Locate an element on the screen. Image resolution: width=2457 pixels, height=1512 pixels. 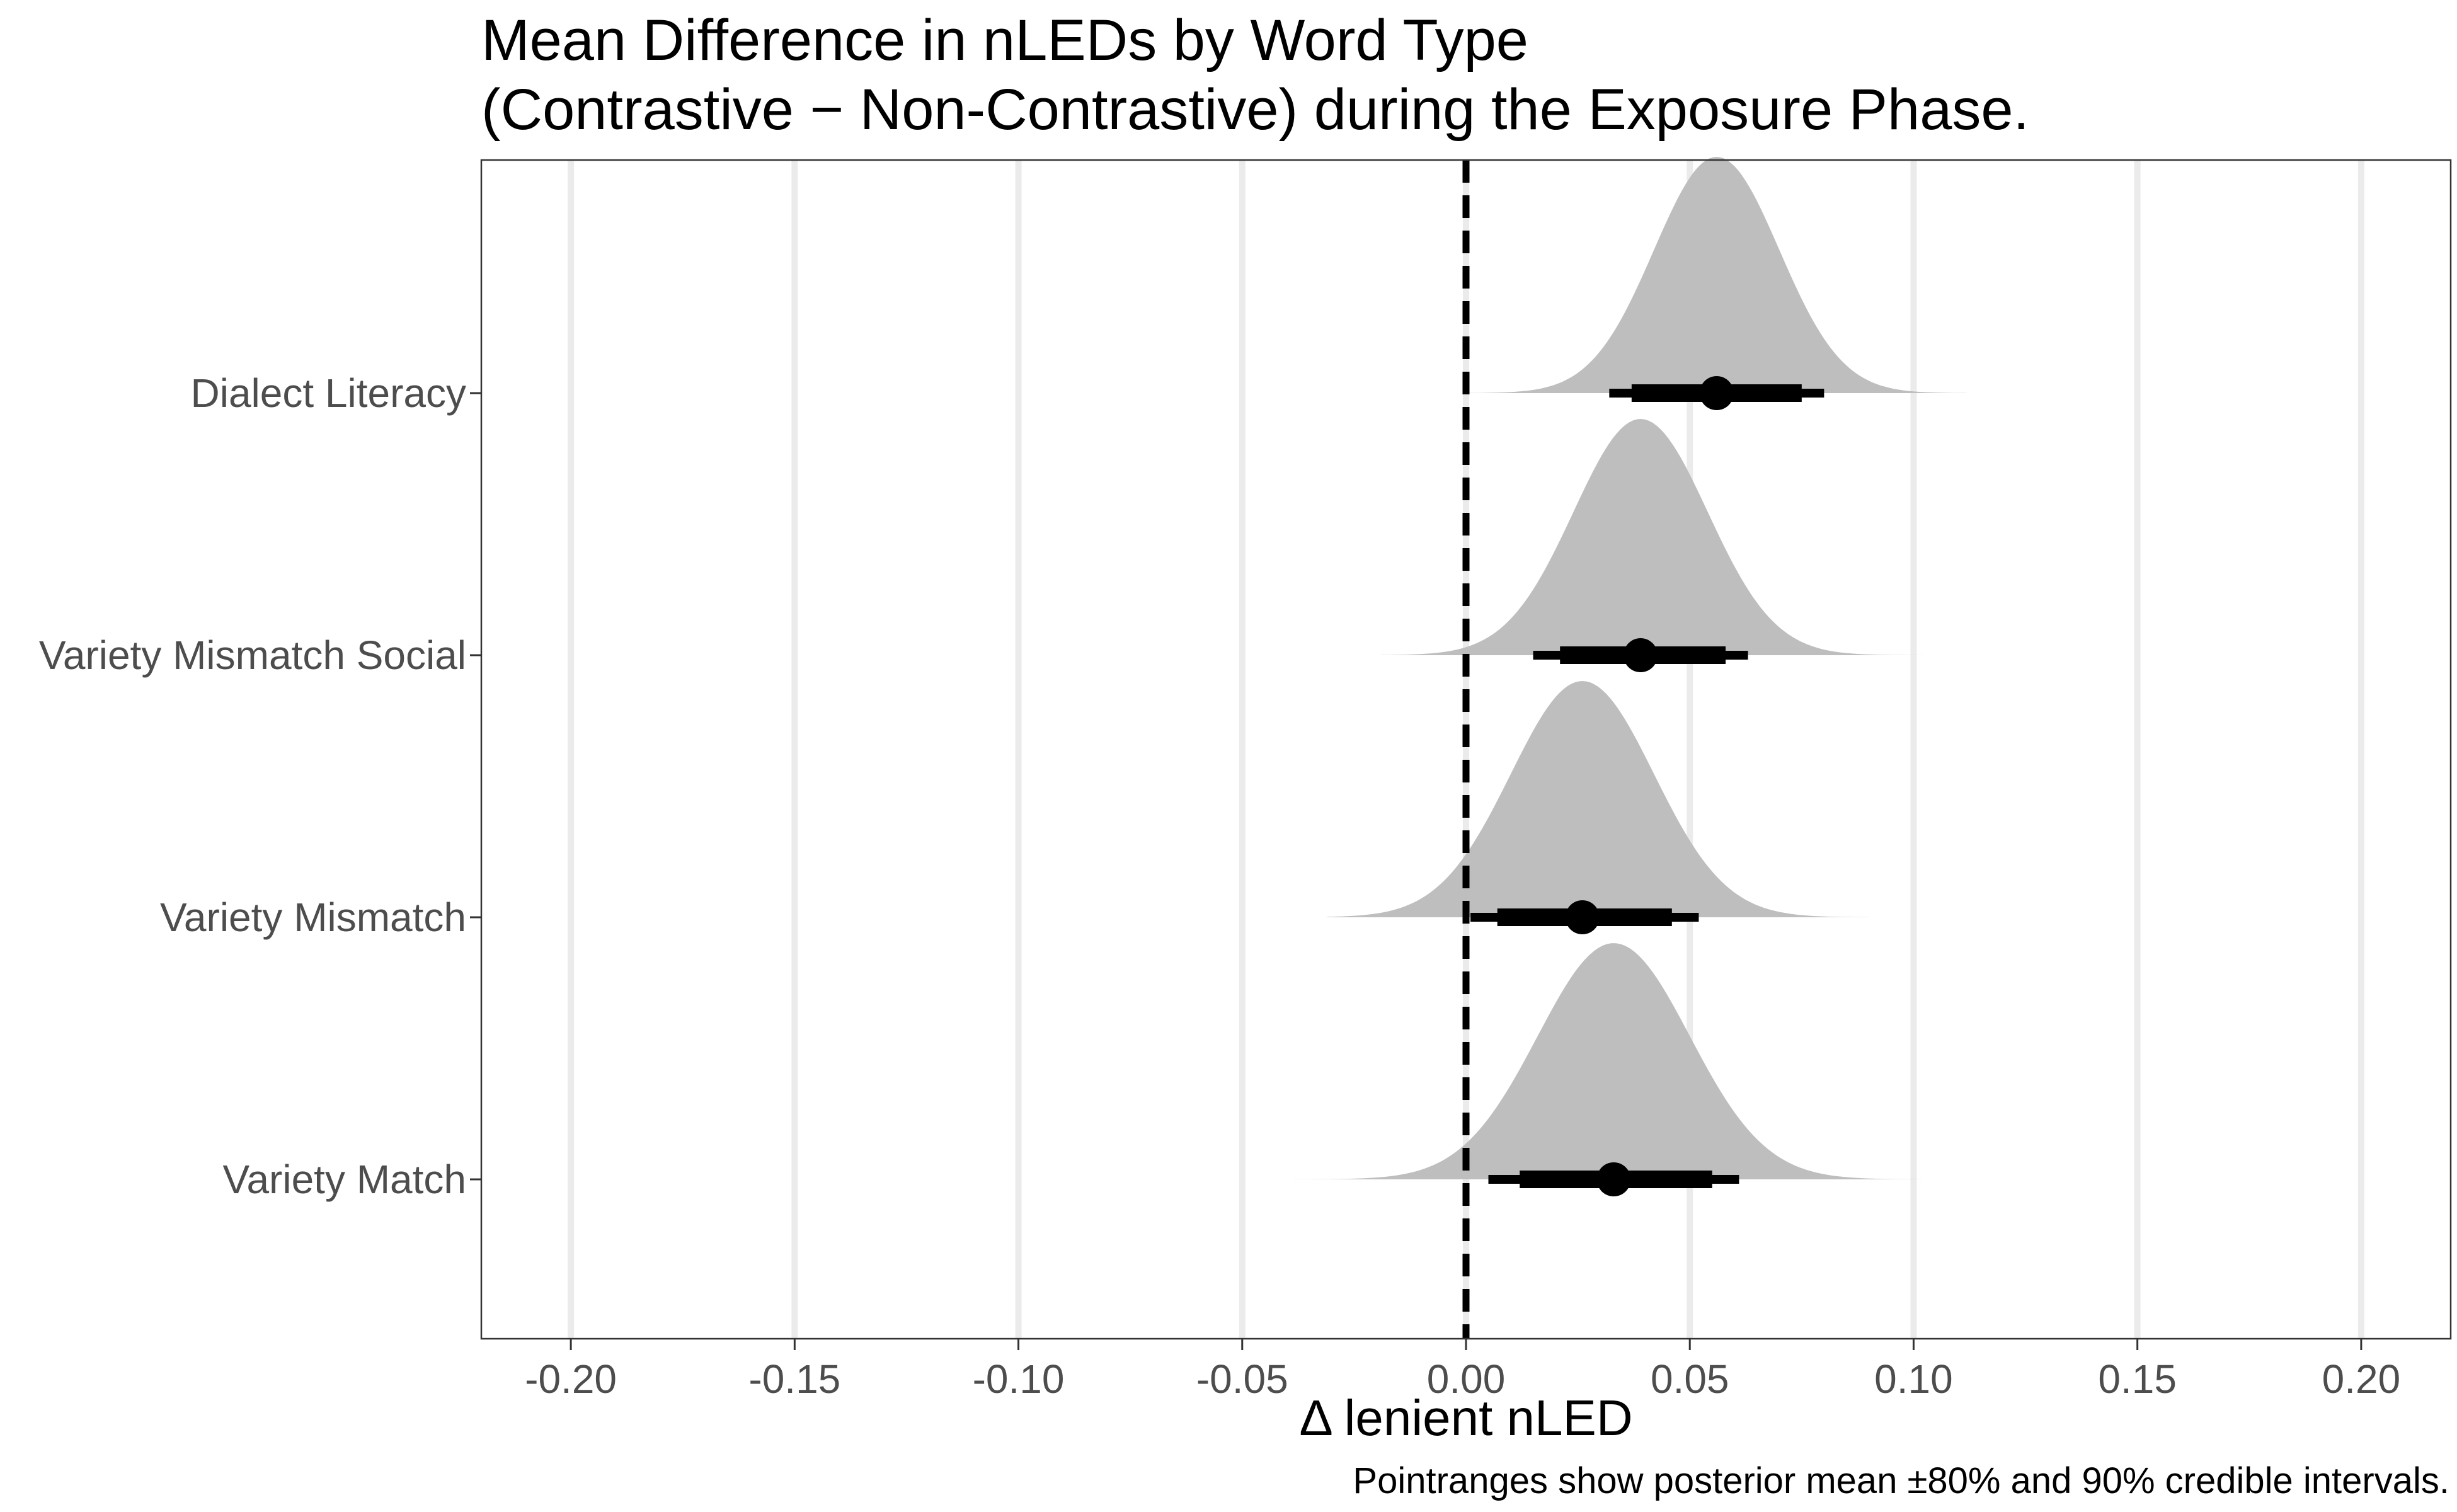
x-tick-label: 0.15 is located at coordinates (2137, 1379).